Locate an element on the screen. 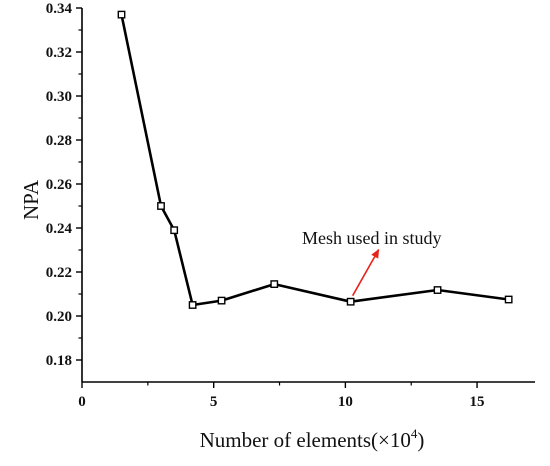 Image resolution: width=550 pixels, height=466 pixels. y-axis-ticks: 0.18 0.20 0.22 0.24 0.26 0.28 0.30 0.32 0.34 is located at coordinates (64, 185).